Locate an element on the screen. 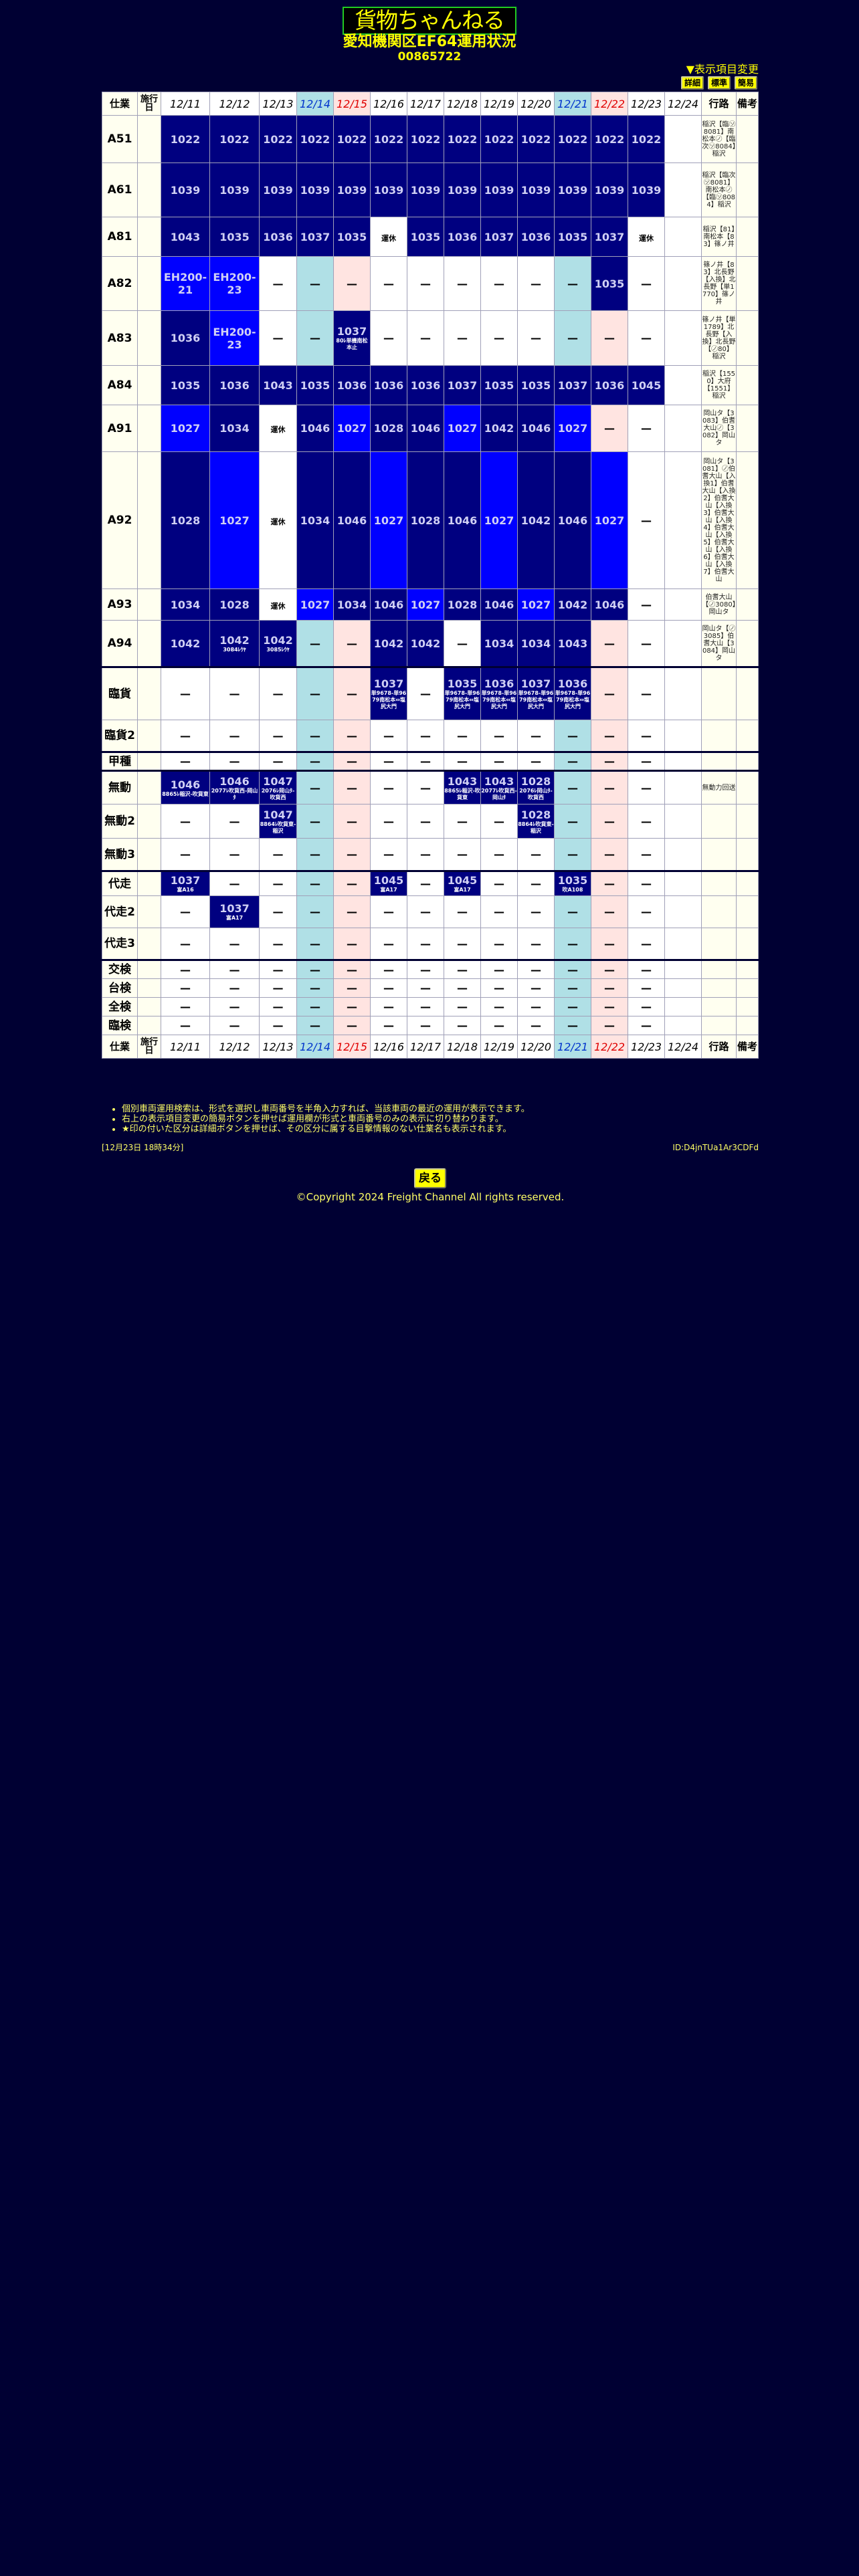 The width and height of the screenshot is (859, 2576). shigyo-label: A84 is located at coordinates (120, 385).